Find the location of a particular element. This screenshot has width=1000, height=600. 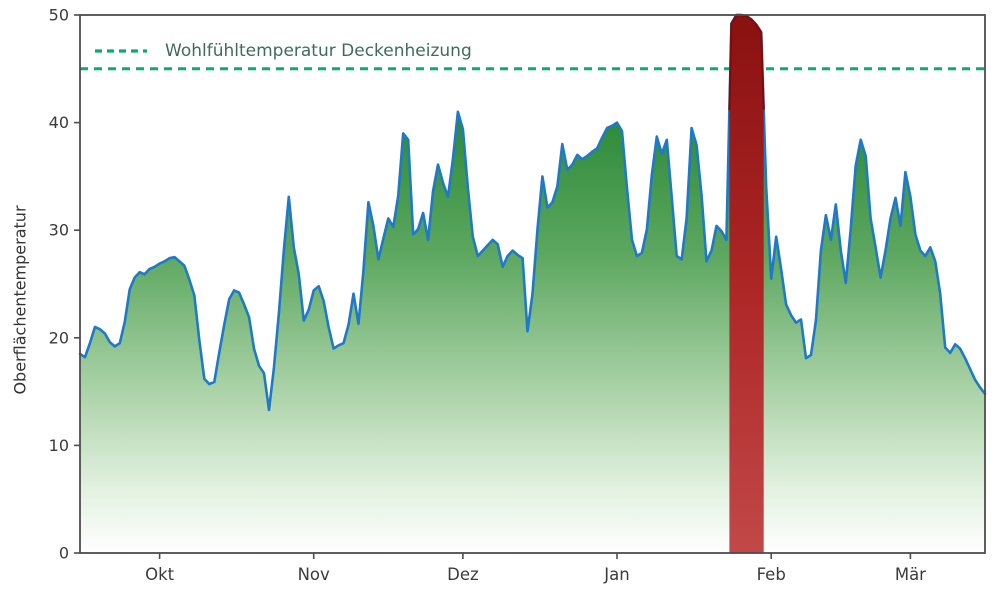

x-tick-label: Nov is located at coordinates (314, 574).